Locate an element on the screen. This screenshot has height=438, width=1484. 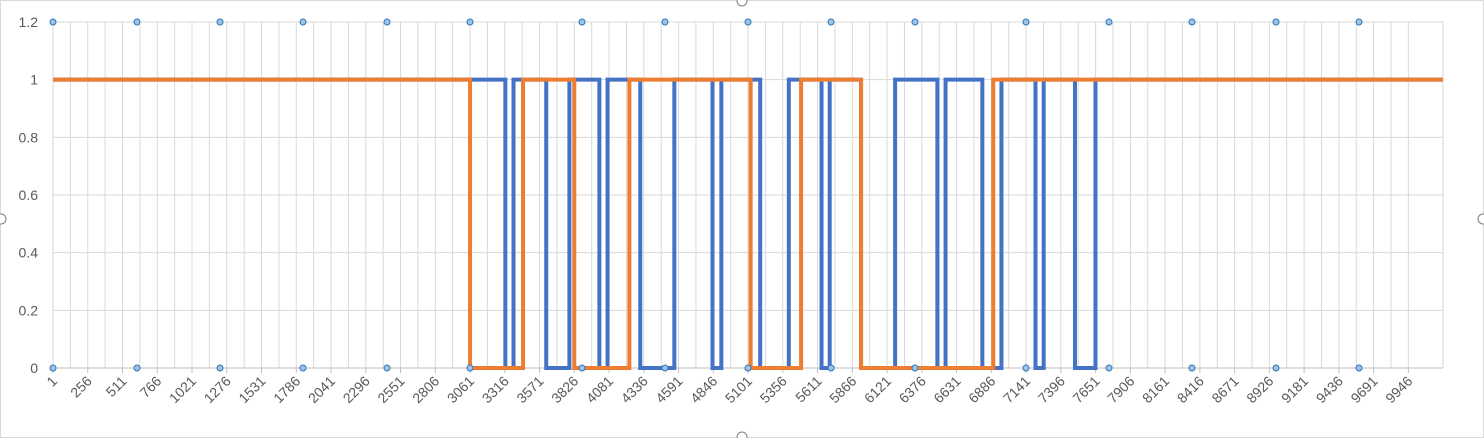
y-tick-label: 0.4 is located at coordinates (29, 253).